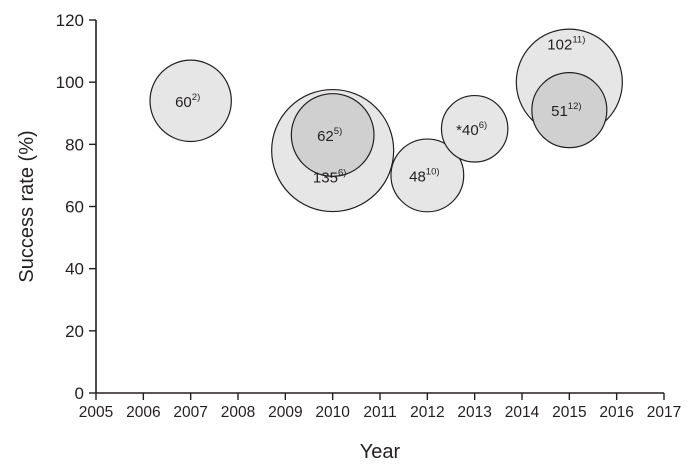 This screenshot has height=470, width=697. What do you see at coordinates (96, 412) in the screenshot?
I see `x-tick-label: 2005` at bounding box center [96, 412].